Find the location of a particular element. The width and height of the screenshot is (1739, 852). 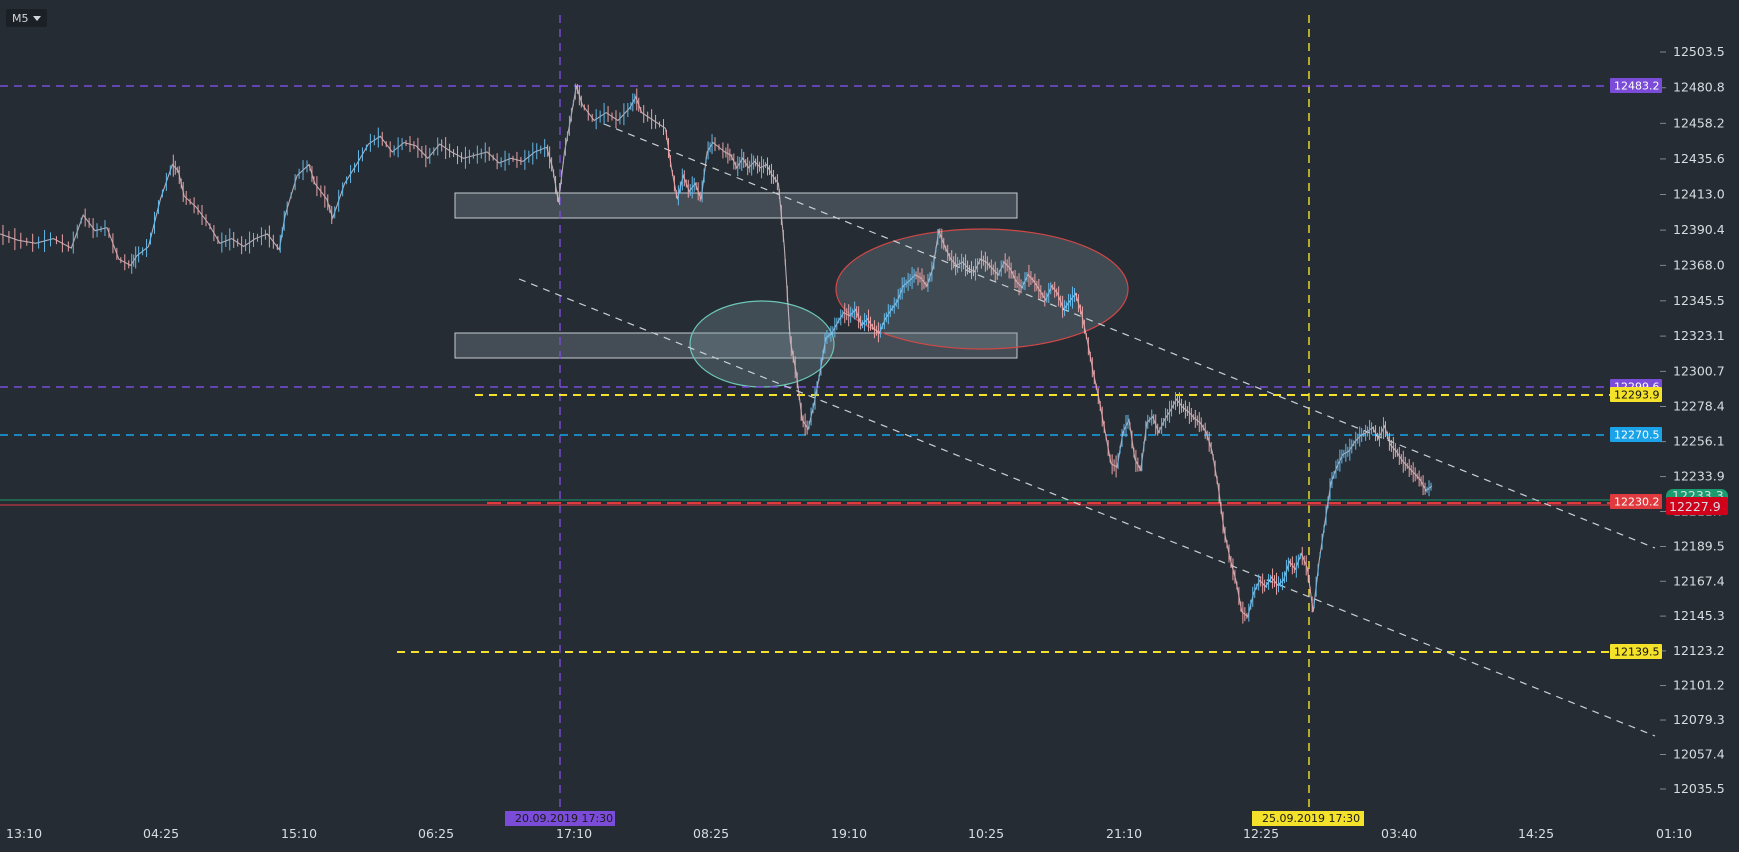

date-tag: 25.09.2019 17:30 is located at coordinates (1311, 818).